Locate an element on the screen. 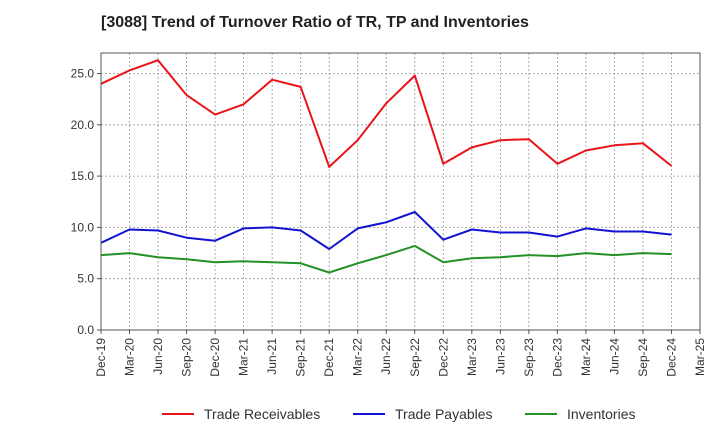  x-tick-label: Mar-20 is located at coordinates (130, 357).